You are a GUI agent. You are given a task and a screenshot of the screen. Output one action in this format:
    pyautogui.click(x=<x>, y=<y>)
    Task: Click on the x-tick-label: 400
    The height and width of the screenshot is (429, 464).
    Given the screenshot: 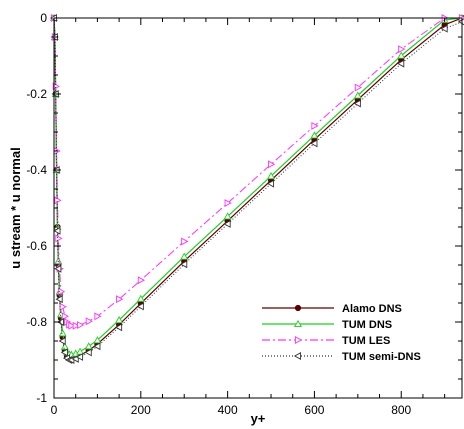 What is the action you would take?
    pyautogui.click(x=228, y=410)
    